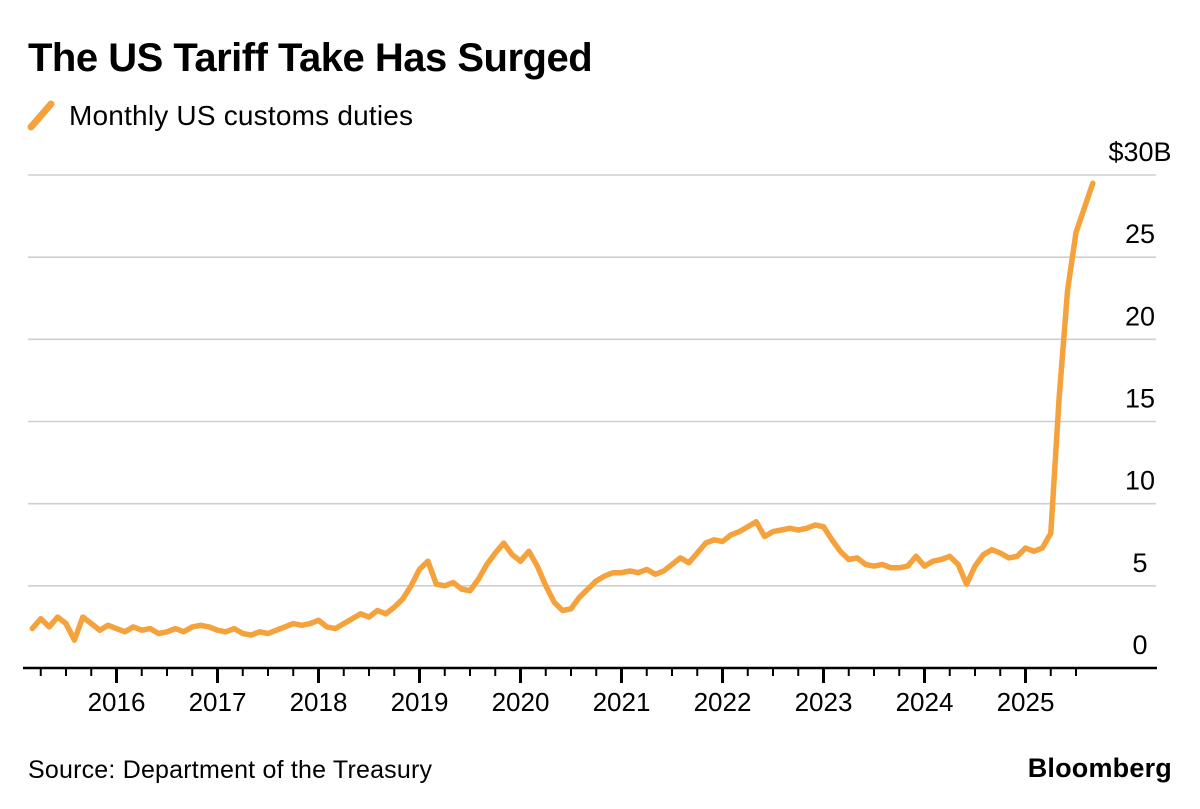 The width and height of the screenshot is (1200, 809). I want to click on x-axis-label-2018: 2018, so click(319, 702).